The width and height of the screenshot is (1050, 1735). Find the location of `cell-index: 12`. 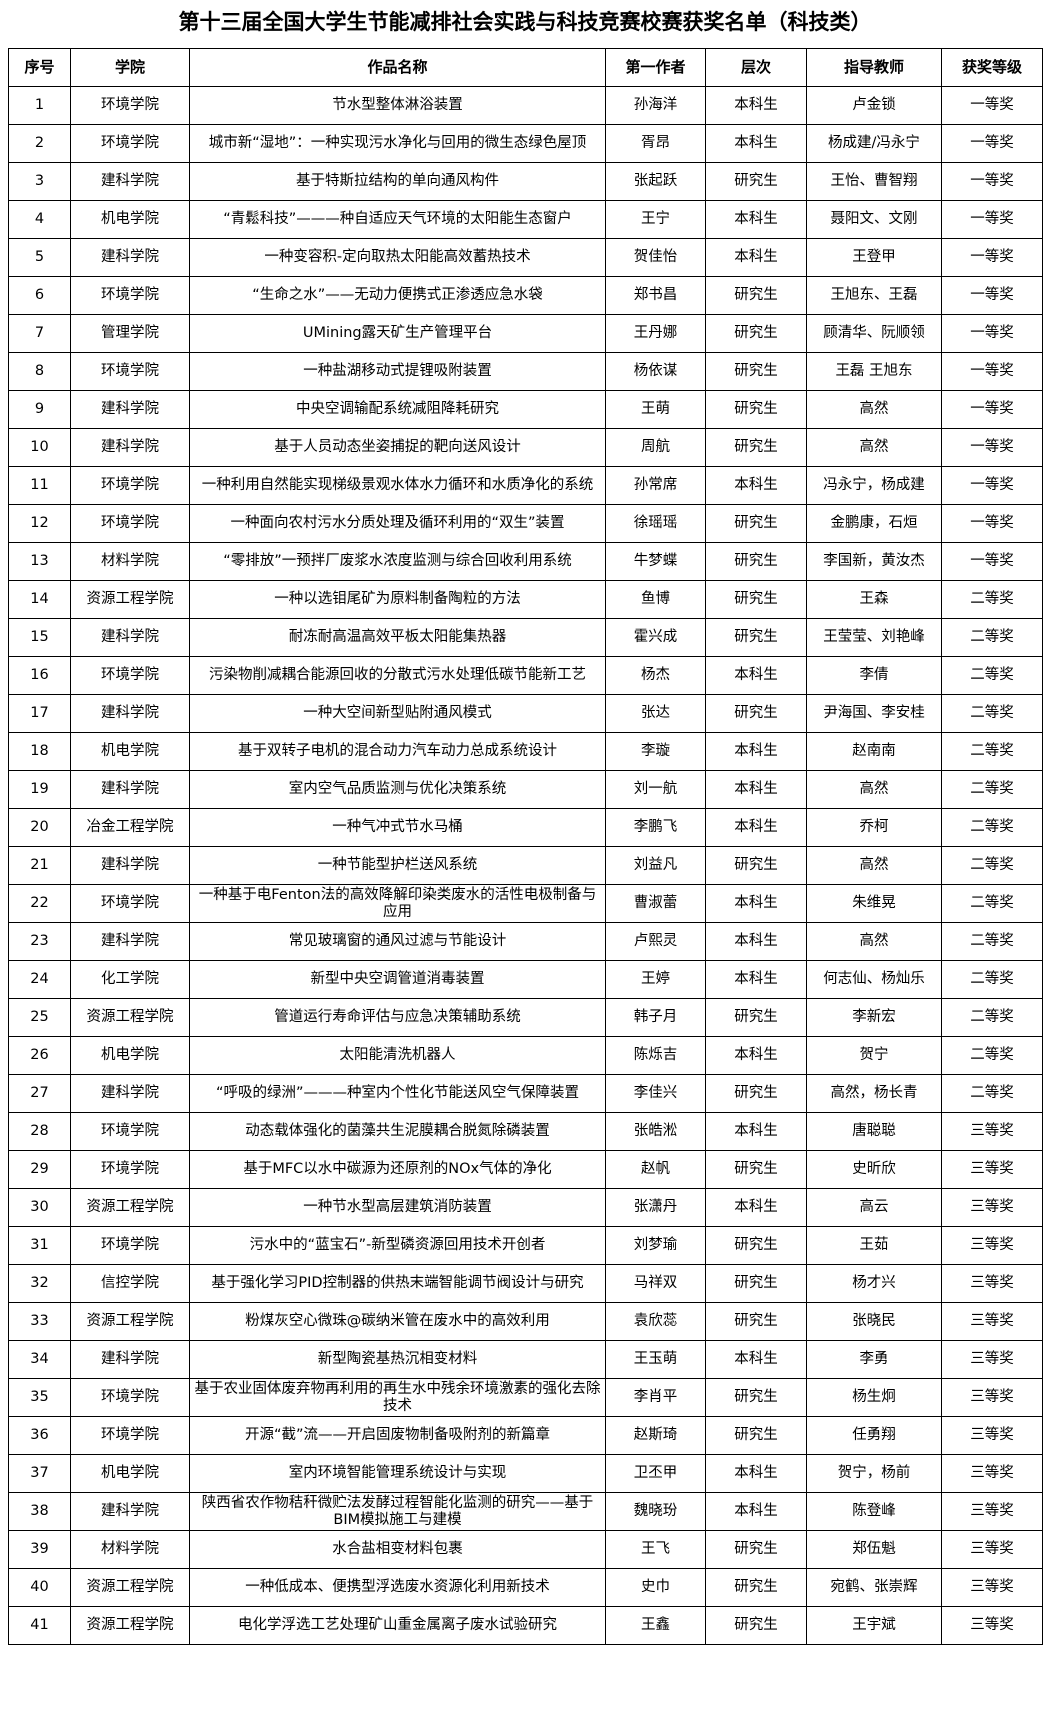

cell-index: 12 is located at coordinates (39, 523).